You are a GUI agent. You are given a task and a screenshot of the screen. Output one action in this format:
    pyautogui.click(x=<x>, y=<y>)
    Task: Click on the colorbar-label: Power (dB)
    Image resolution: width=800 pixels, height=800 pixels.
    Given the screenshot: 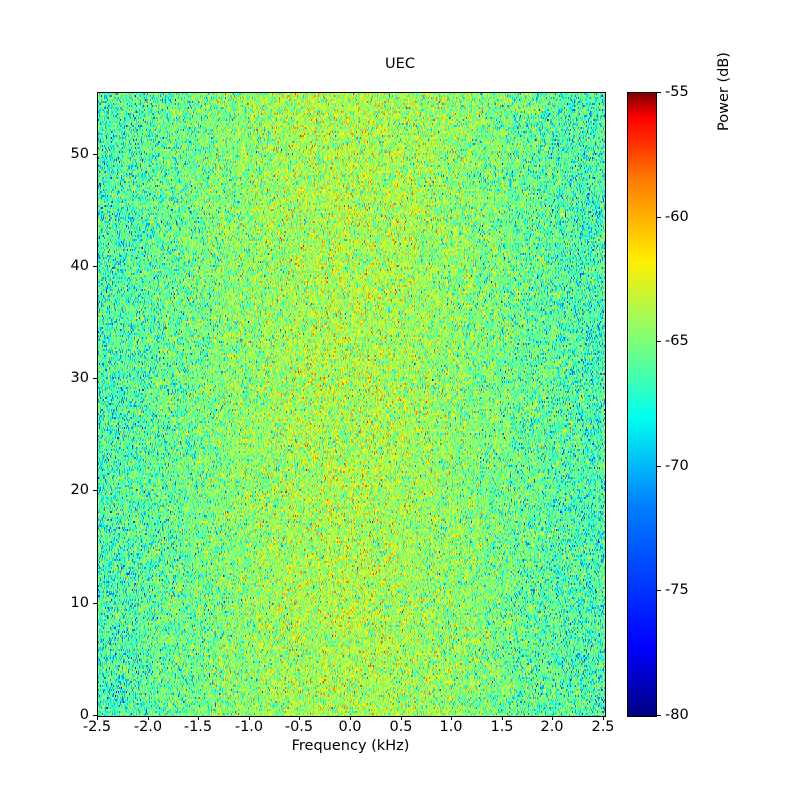 What is the action you would take?
    pyautogui.click(x=724, y=91)
    